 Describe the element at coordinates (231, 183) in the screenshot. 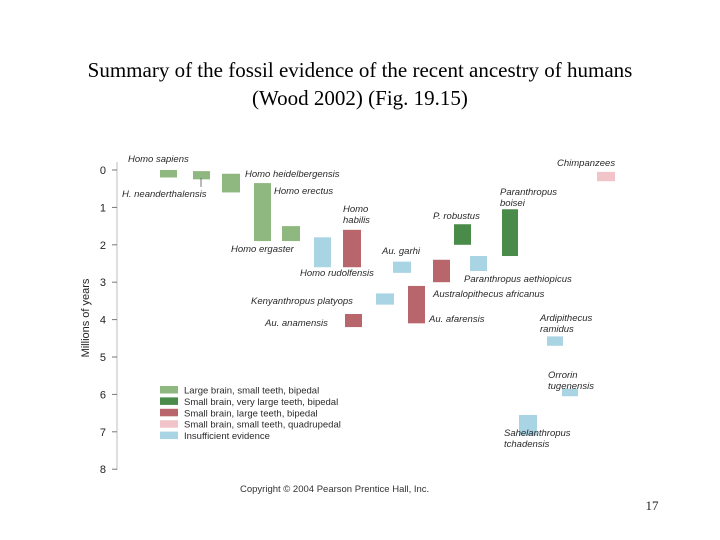

I see `bar-homo-heidelbergensis` at that location.